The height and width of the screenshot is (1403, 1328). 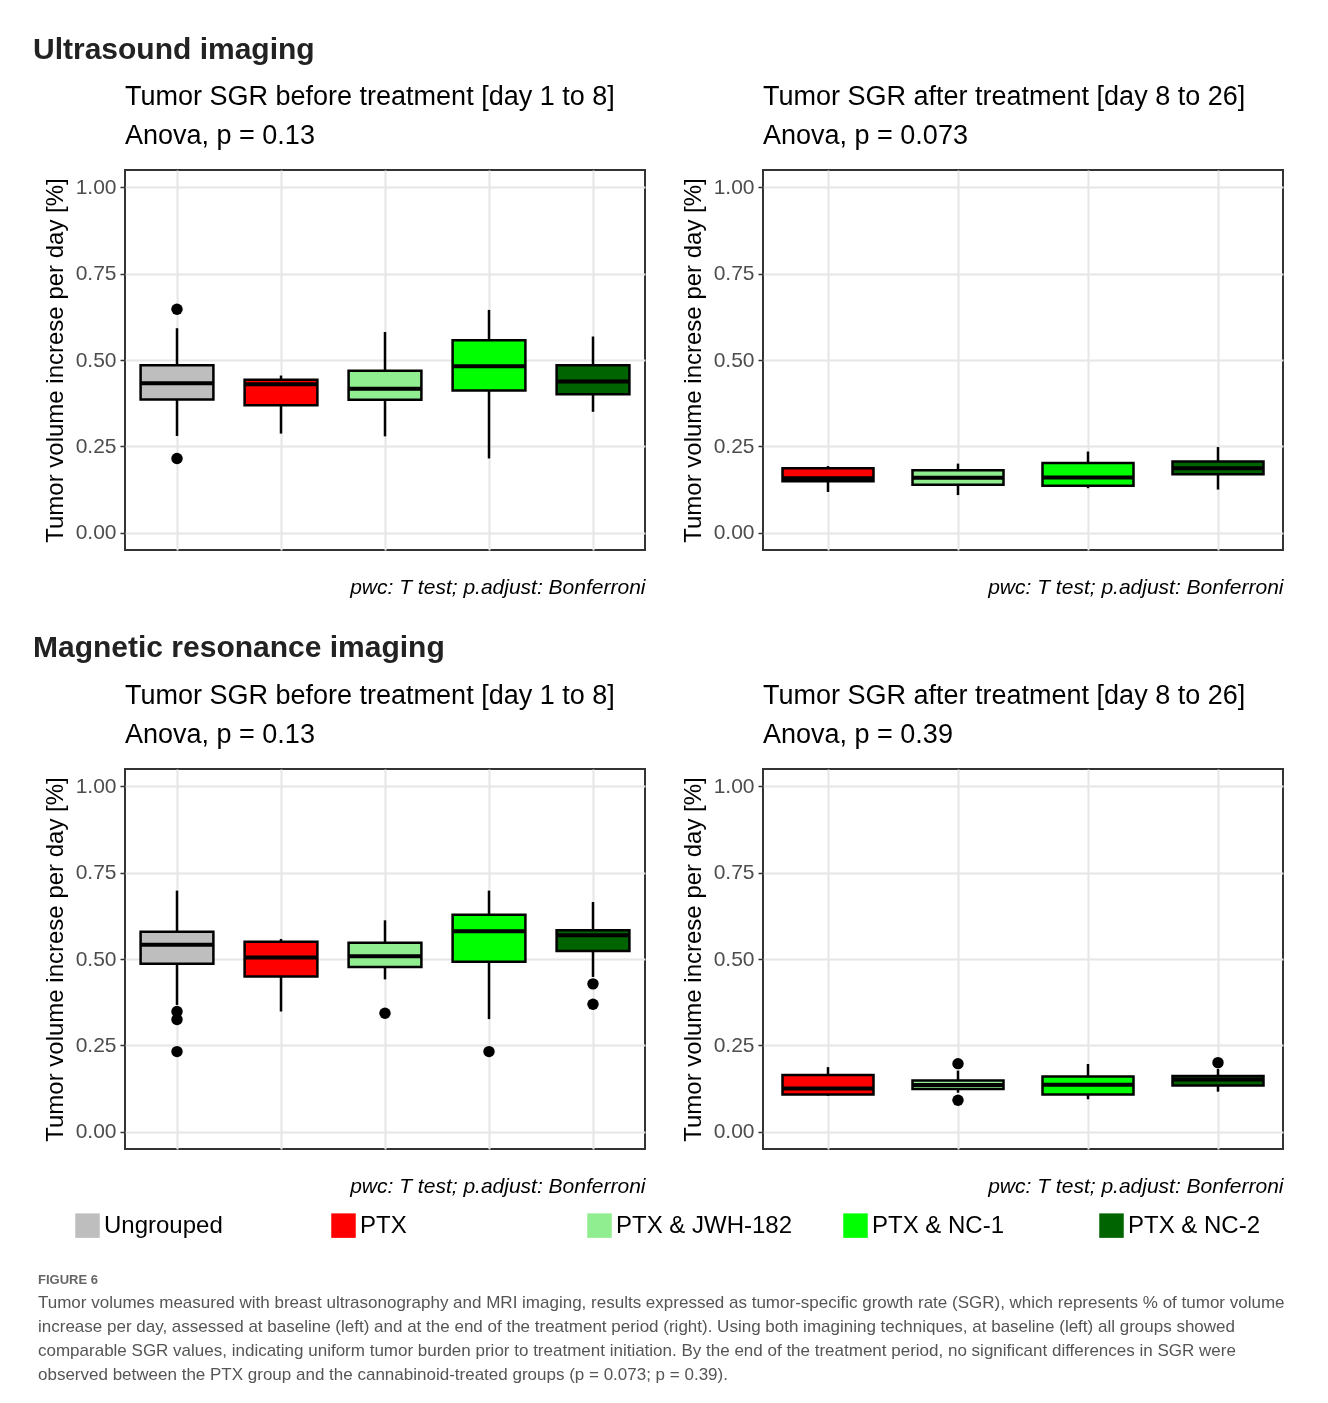 I want to click on legend-label: PTX & JWH-182, so click(x=704, y=1224).